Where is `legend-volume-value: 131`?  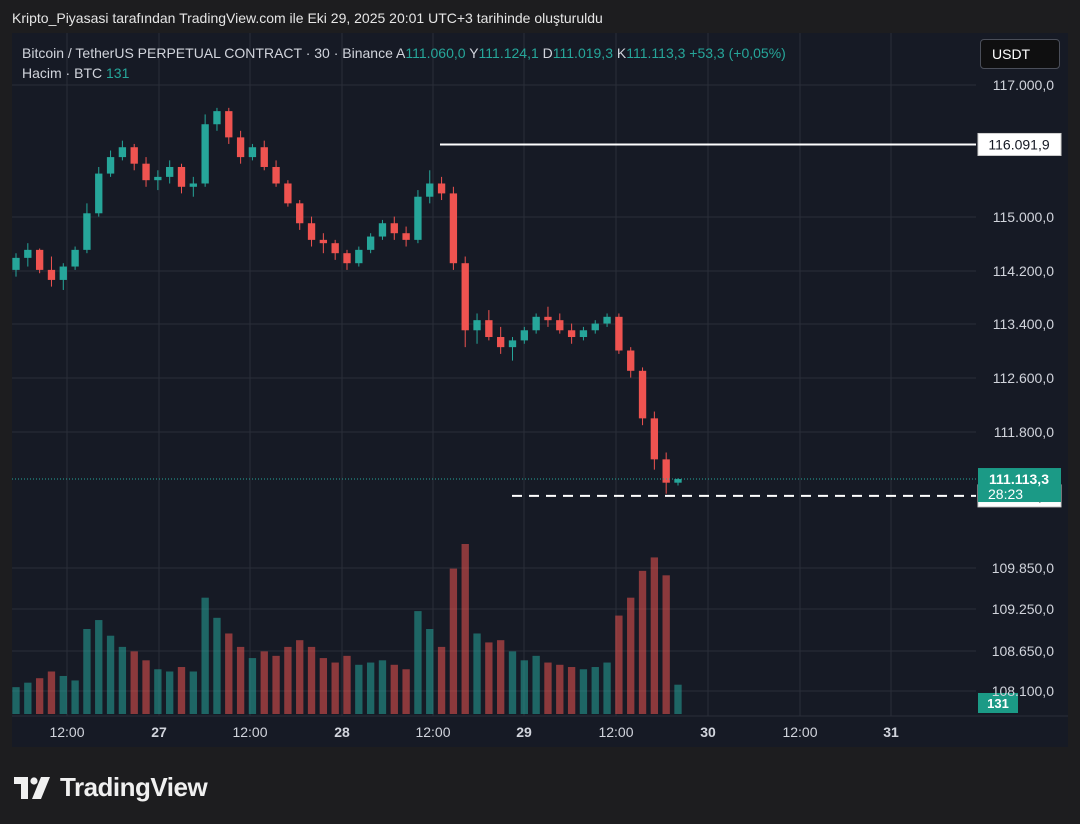 legend-volume-value: 131 is located at coordinates (118, 73).